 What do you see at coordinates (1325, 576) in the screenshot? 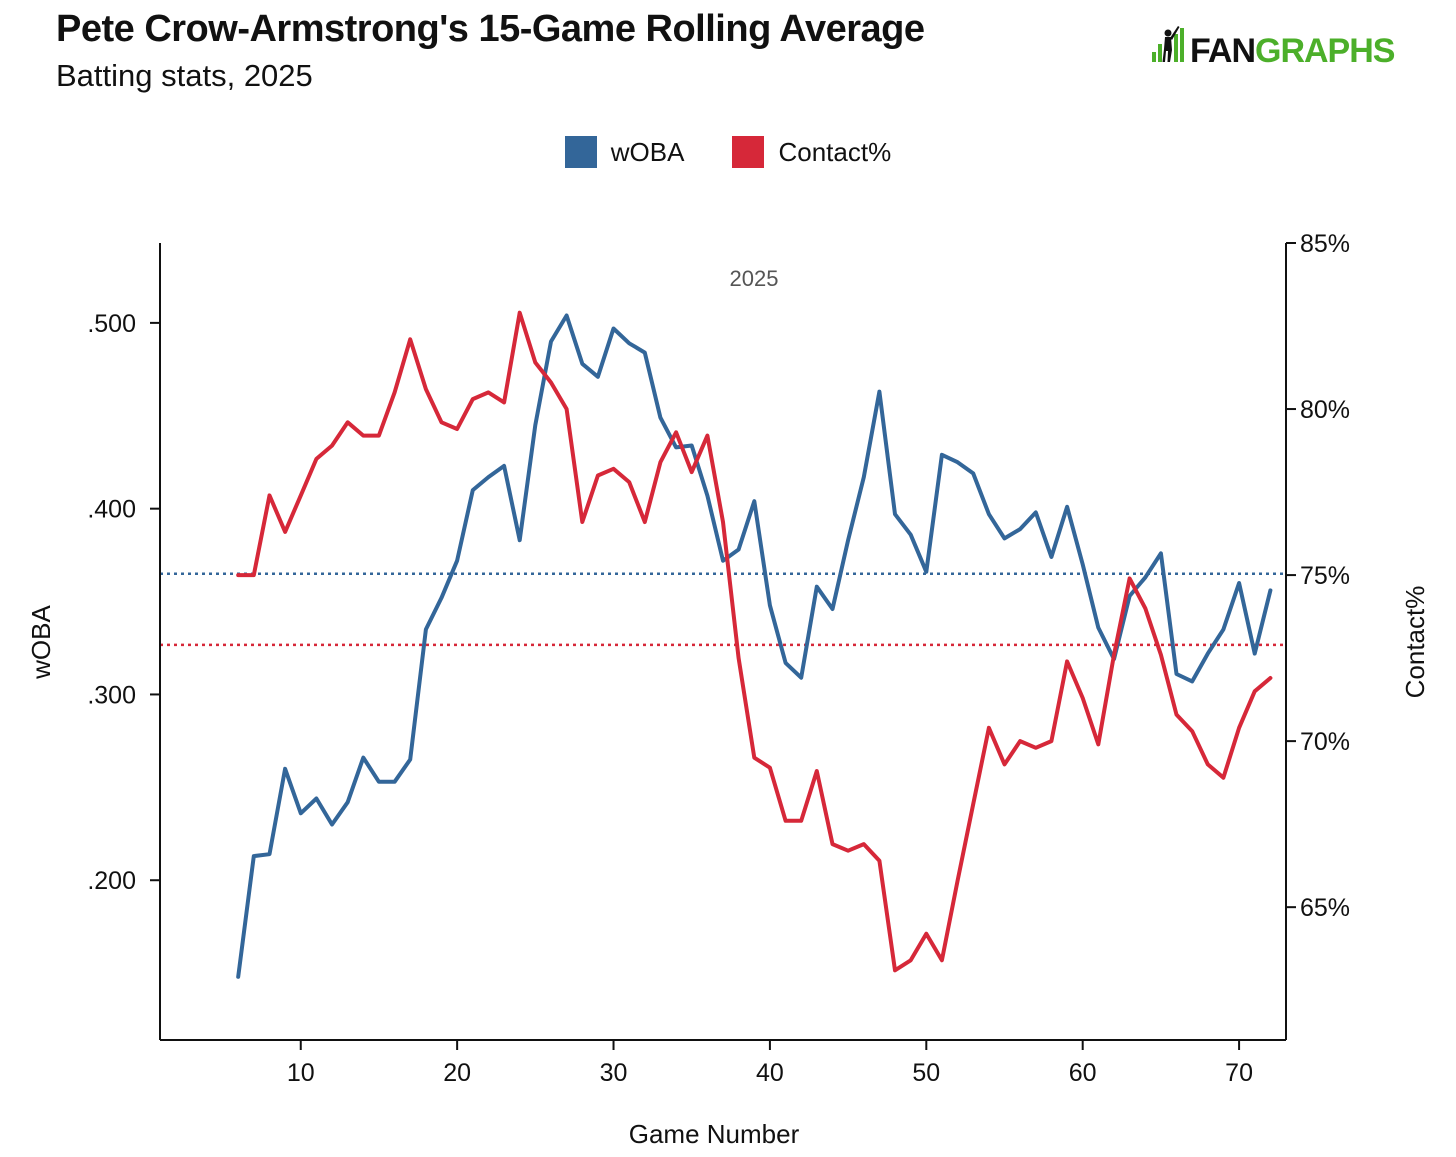
I see `y-right-tick-label: 75%` at bounding box center [1325, 576].